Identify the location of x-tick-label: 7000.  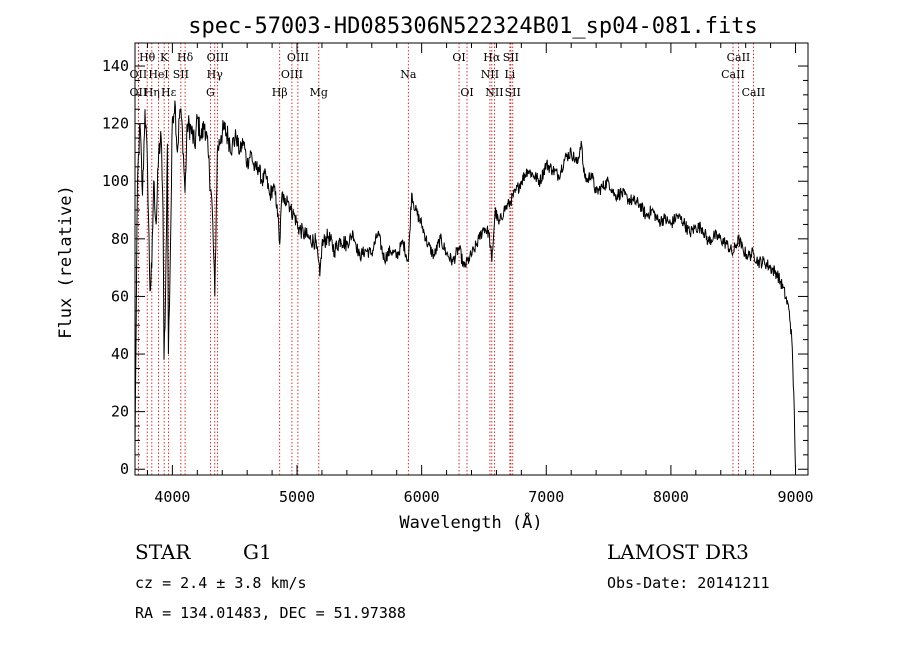
(546, 497).